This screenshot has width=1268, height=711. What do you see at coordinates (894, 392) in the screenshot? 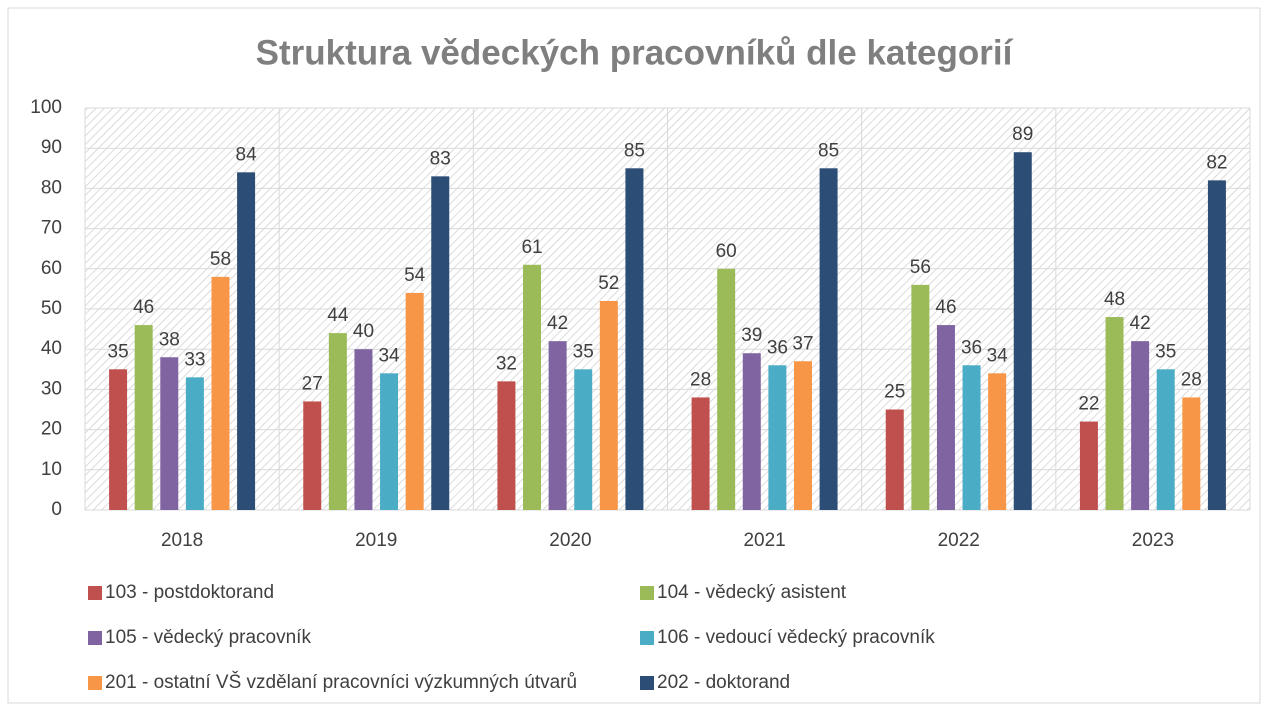
I see `data-label: 25` at bounding box center [894, 392].